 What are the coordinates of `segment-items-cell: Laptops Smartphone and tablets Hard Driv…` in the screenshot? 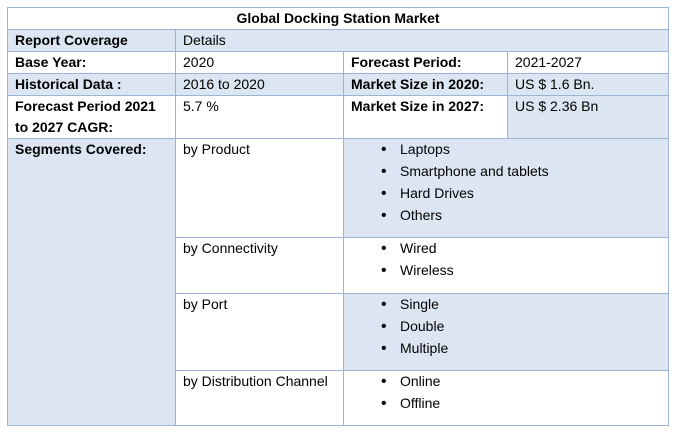 It's located at (506, 188).